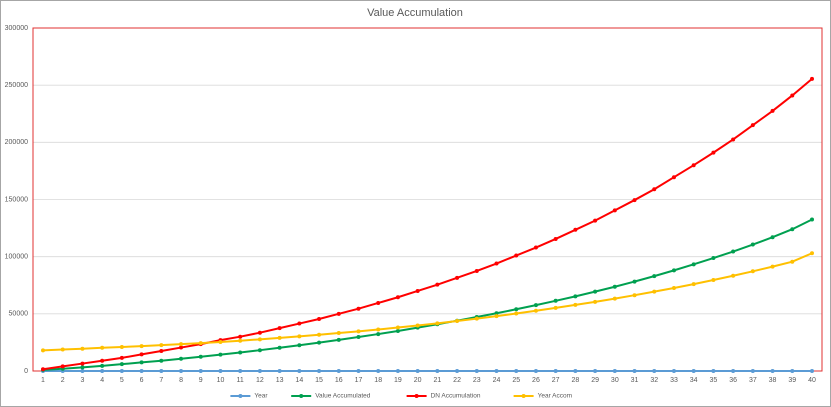 Image resolution: width=831 pixels, height=407 pixels. What do you see at coordinates (122, 380) in the screenshot?
I see `x-tick-label: 5` at bounding box center [122, 380].